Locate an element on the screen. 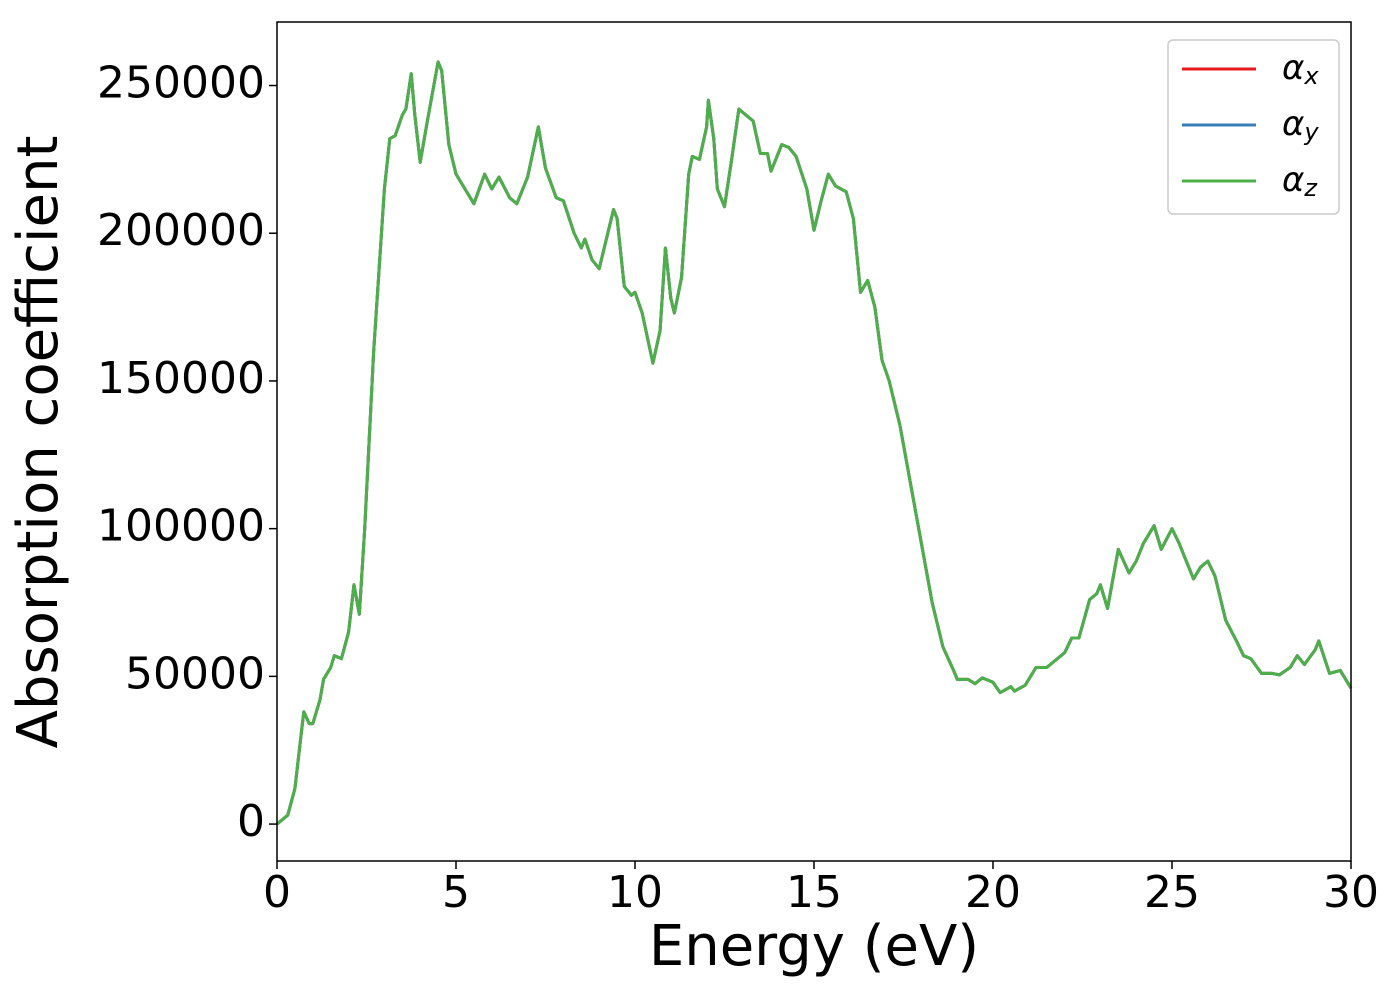 This screenshot has width=1400, height=1000. x-tick-label: 0 is located at coordinates (277, 892).